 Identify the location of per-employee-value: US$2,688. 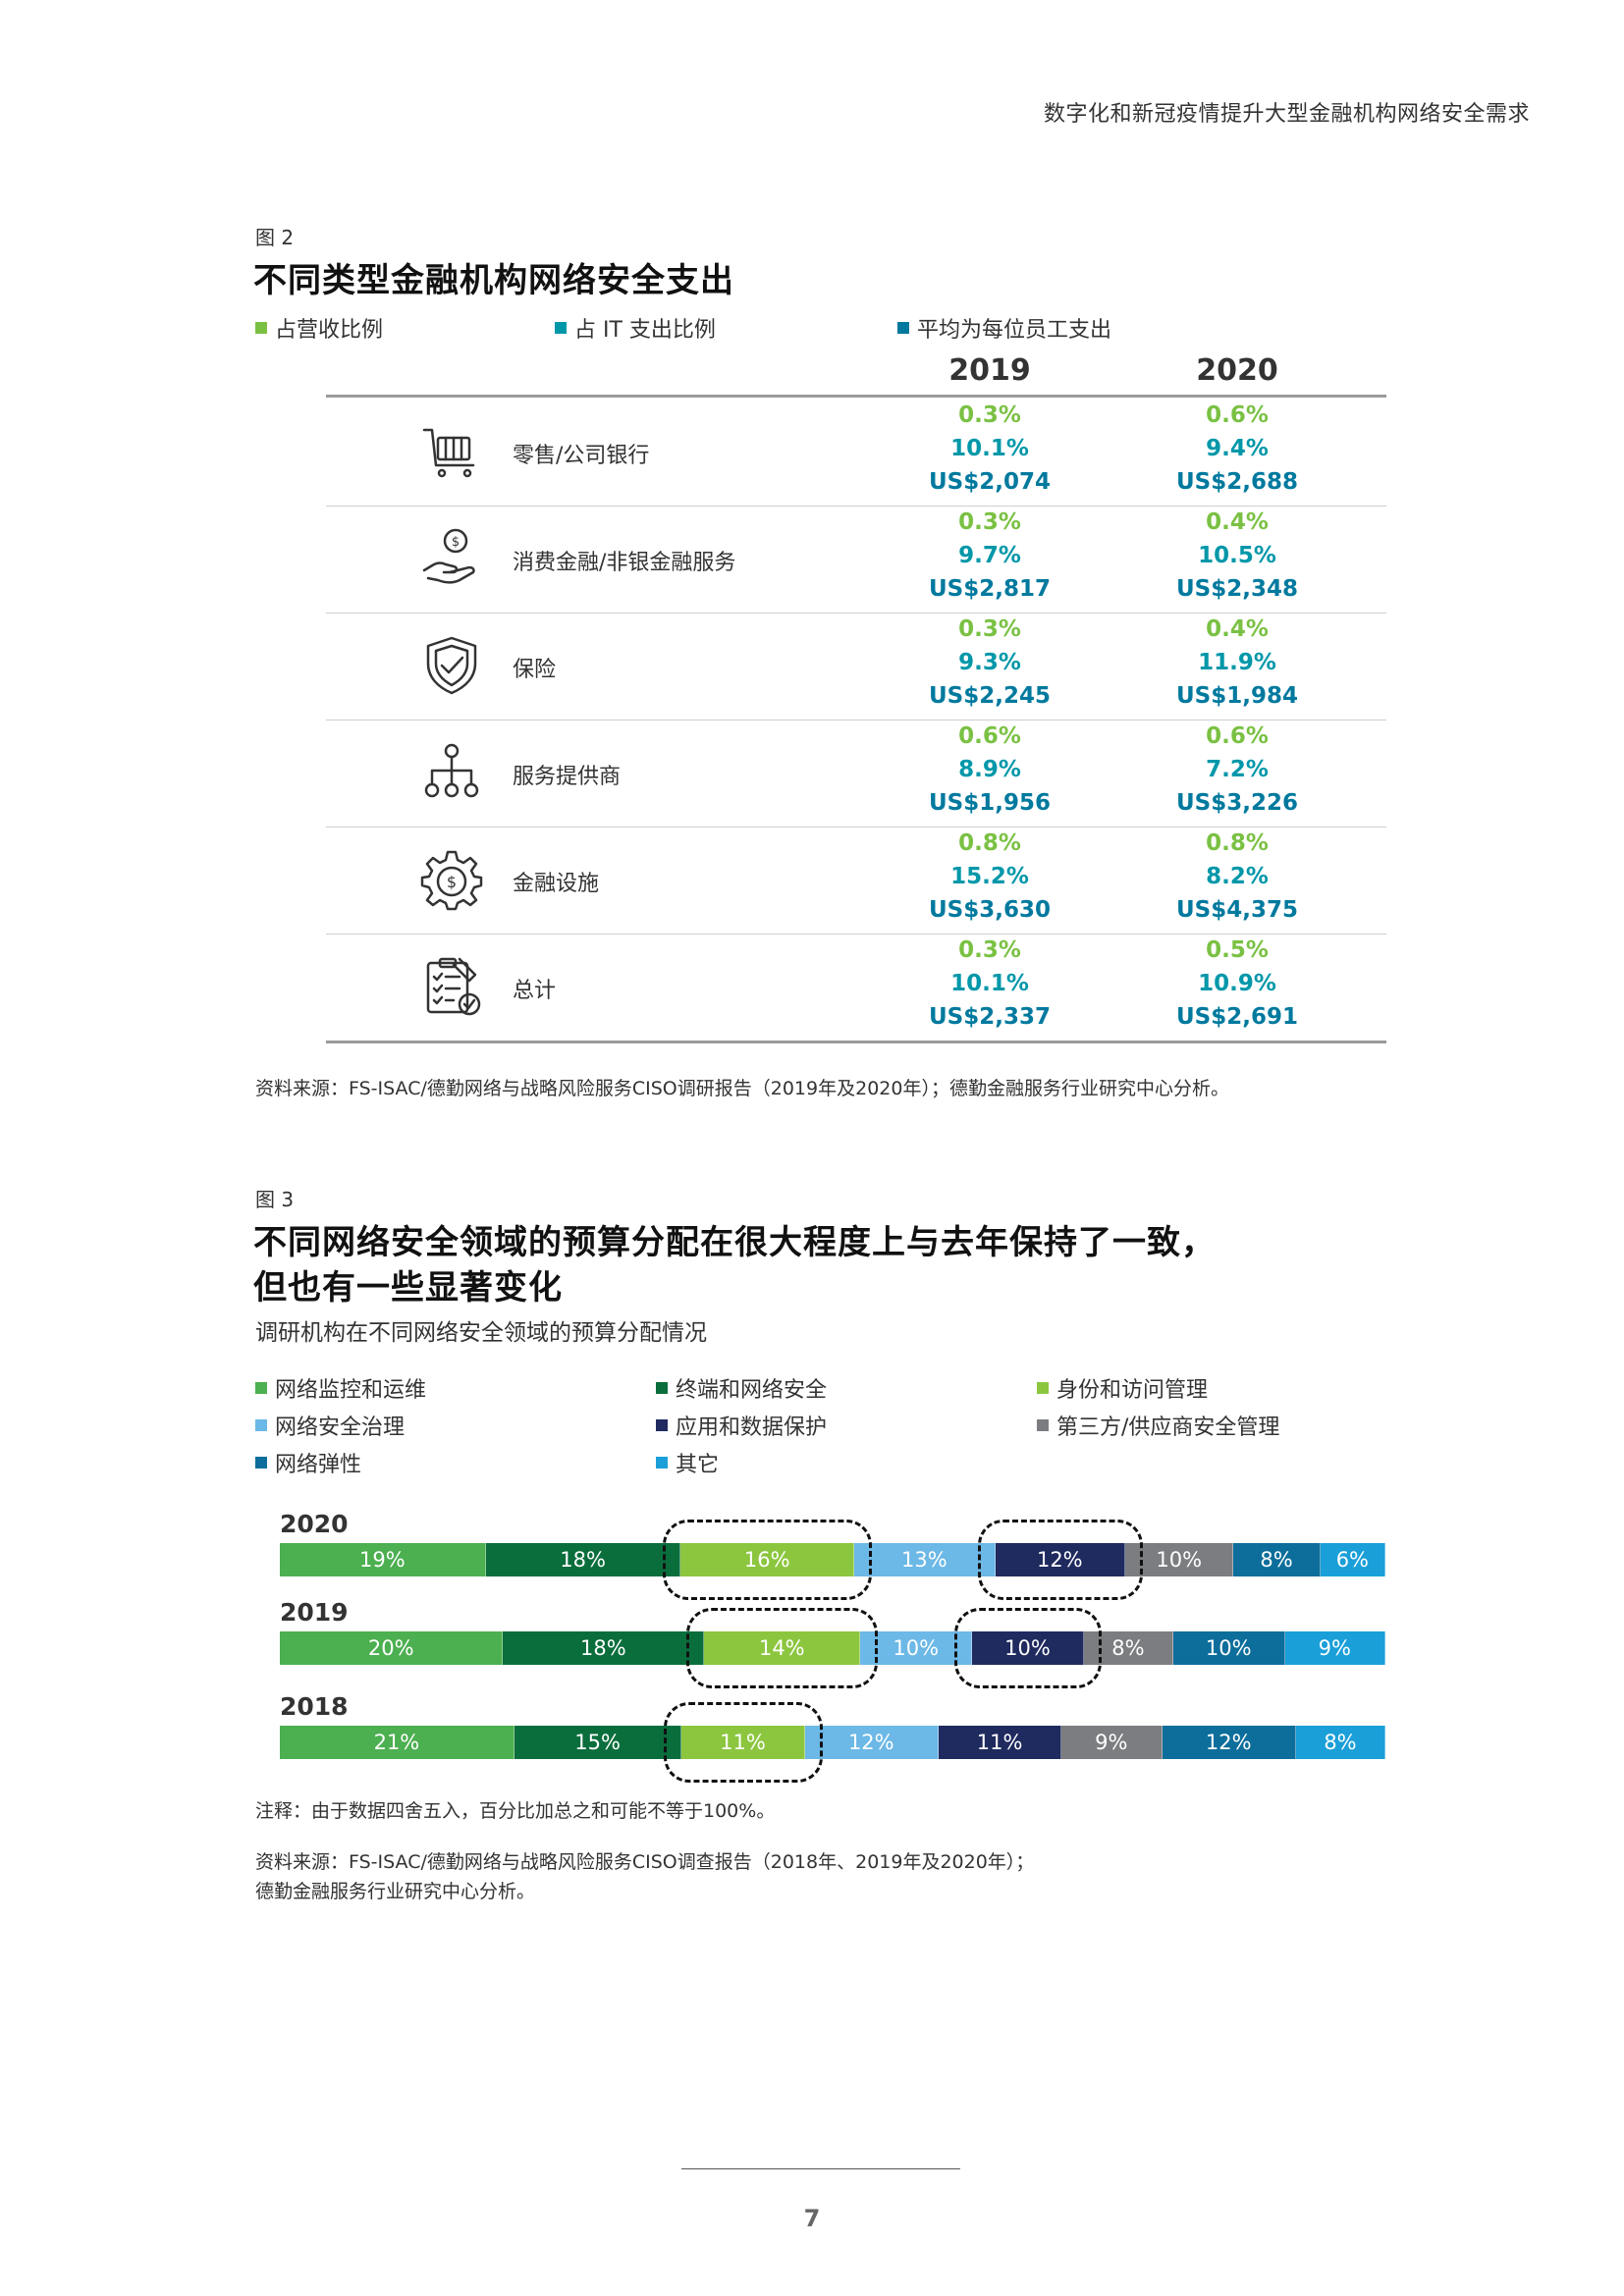
(1237, 482).